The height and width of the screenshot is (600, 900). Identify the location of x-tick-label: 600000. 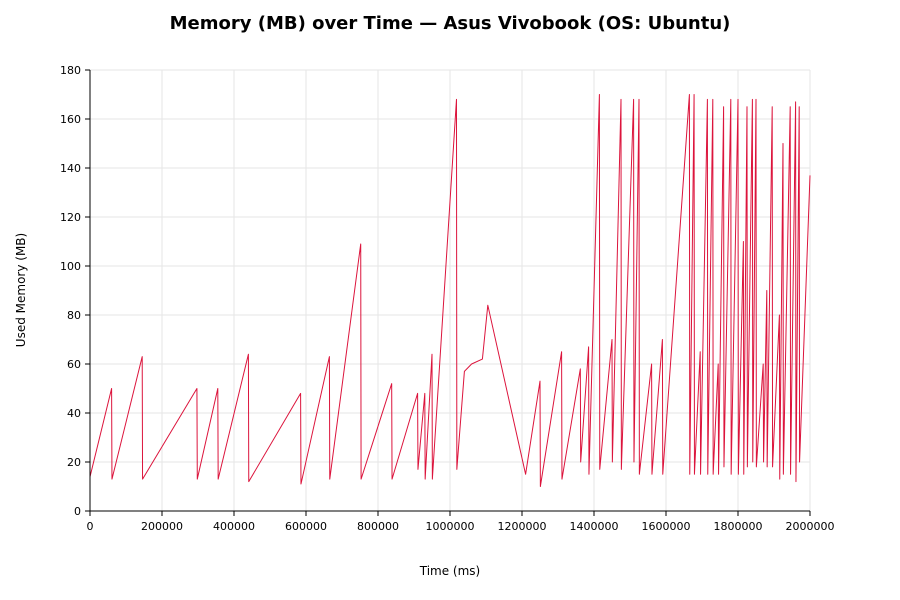
(306, 526).